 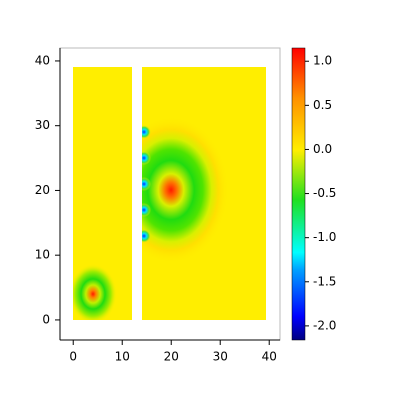 What do you see at coordinates (324, 325) in the screenshot?
I see `colorbar-tick-label: -2.0` at bounding box center [324, 325].